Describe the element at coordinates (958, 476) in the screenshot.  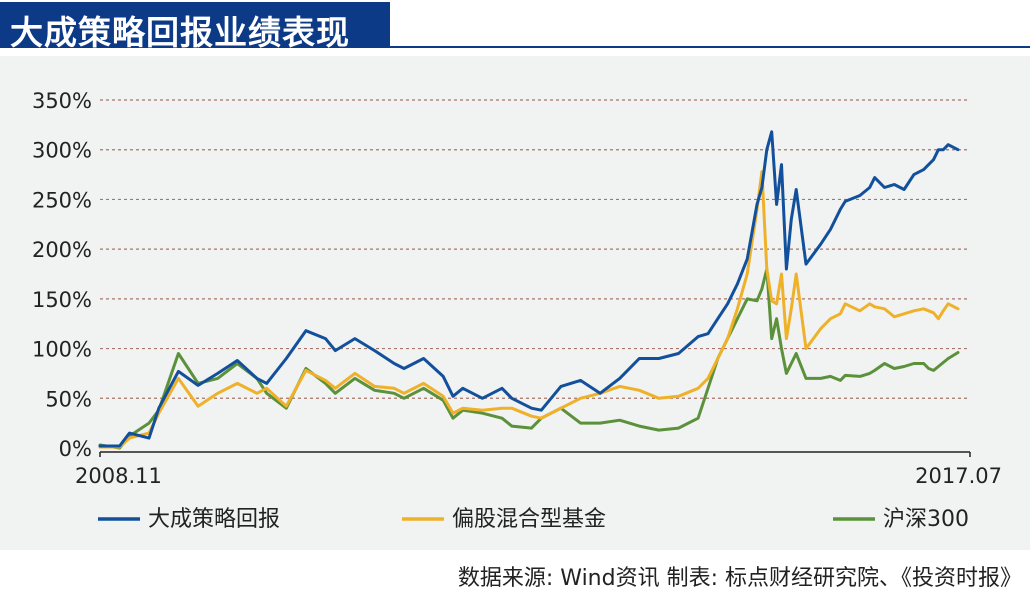
I see `x-tick-label-end: 2017.07` at that location.